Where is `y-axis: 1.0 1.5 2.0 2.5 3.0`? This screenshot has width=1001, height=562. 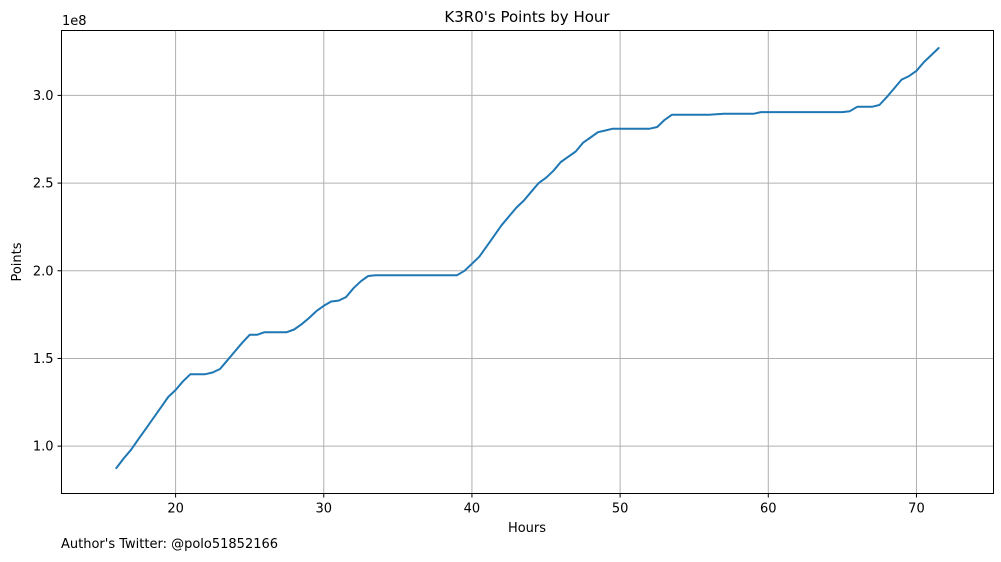
y-axis: 1.0 1.5 2.0 2.5 3.0 is located at coordinates (47, 272).